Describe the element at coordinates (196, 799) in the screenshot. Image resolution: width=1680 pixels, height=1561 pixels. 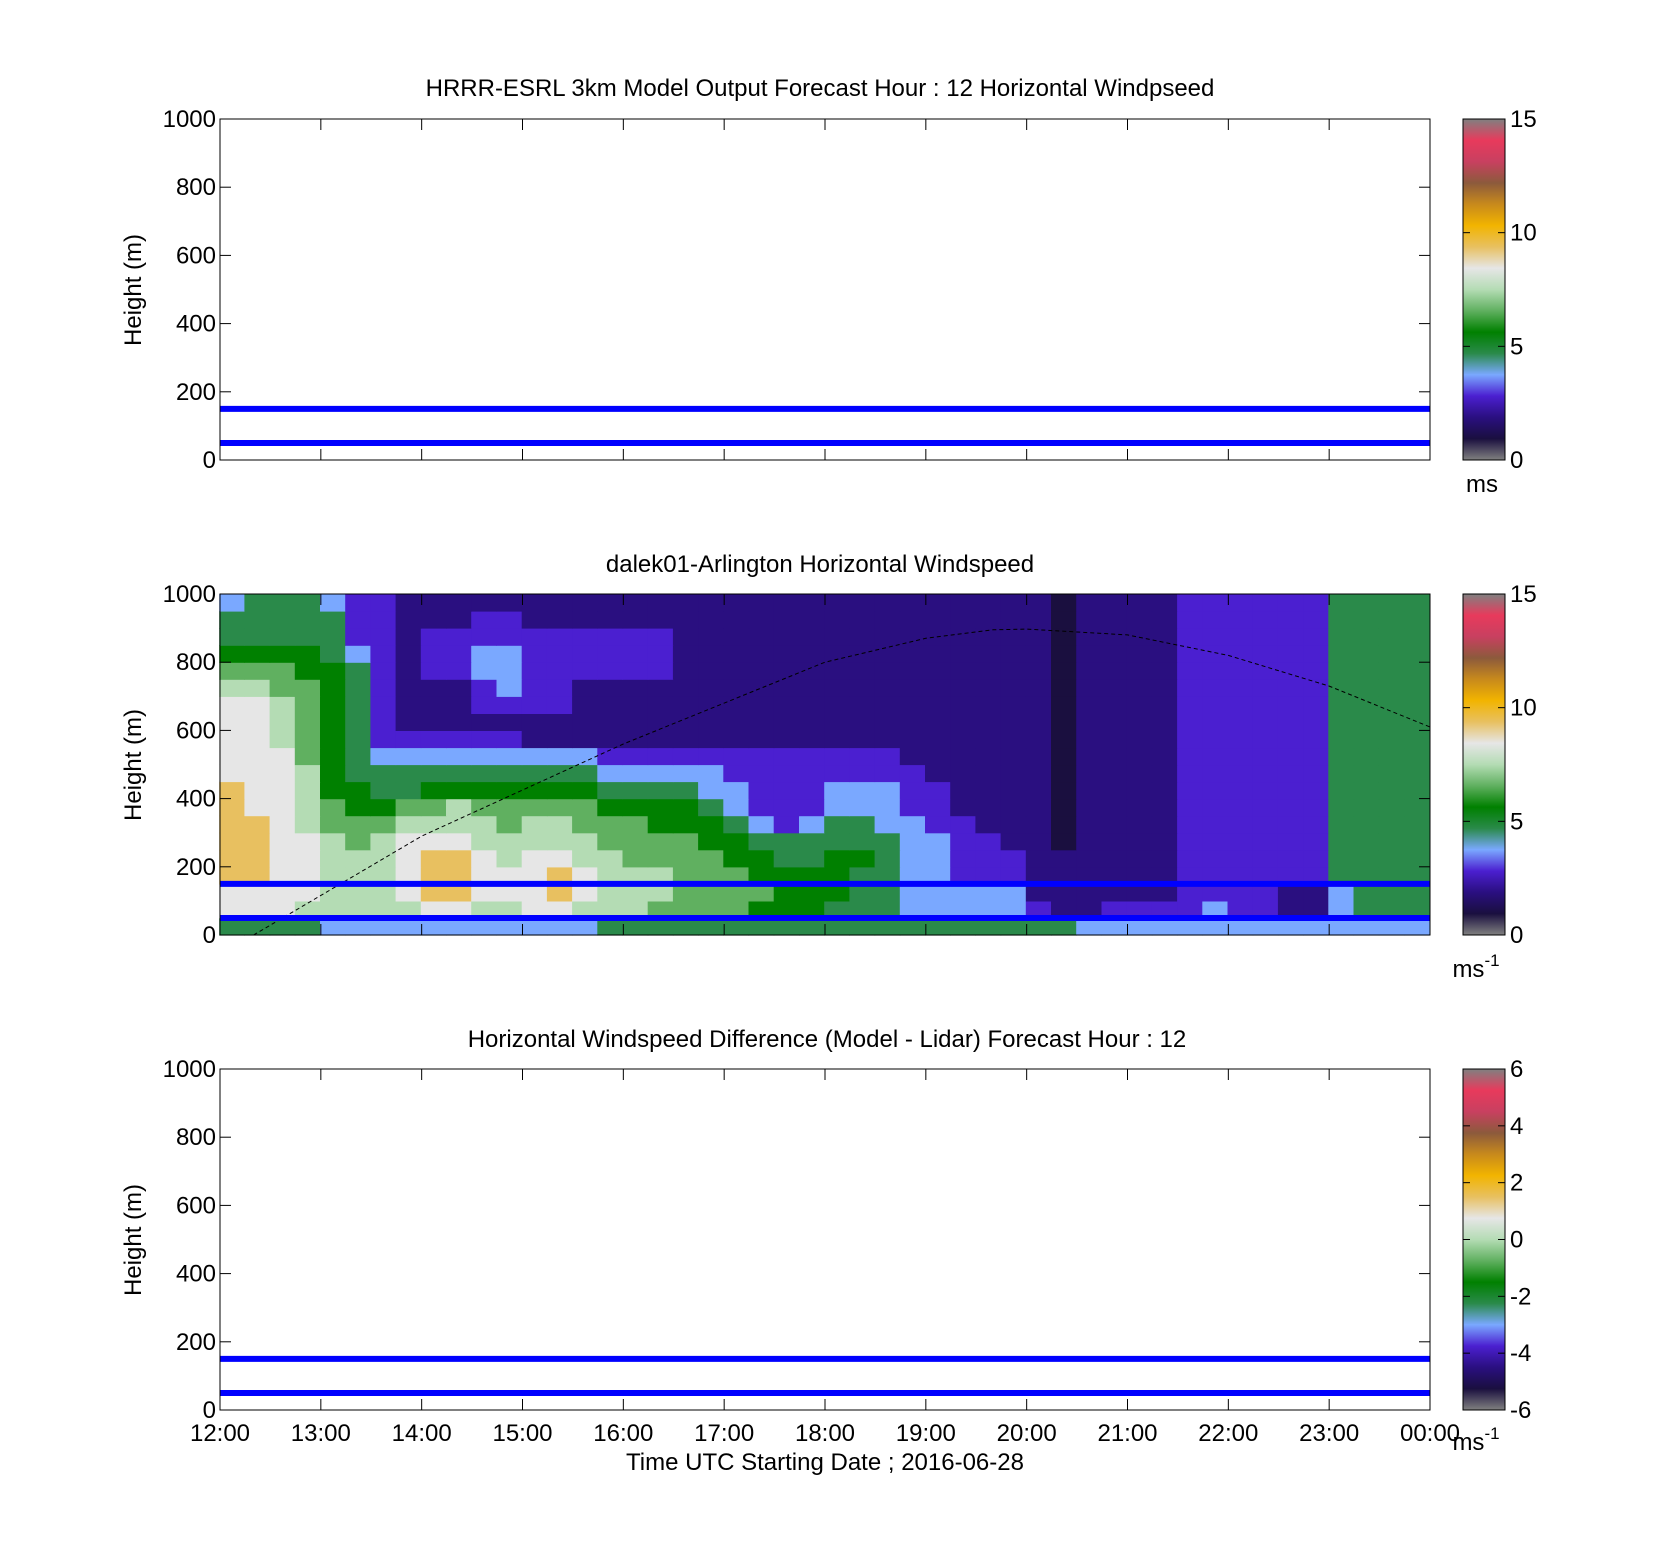
I see `y-tick-label: 400` at that location.